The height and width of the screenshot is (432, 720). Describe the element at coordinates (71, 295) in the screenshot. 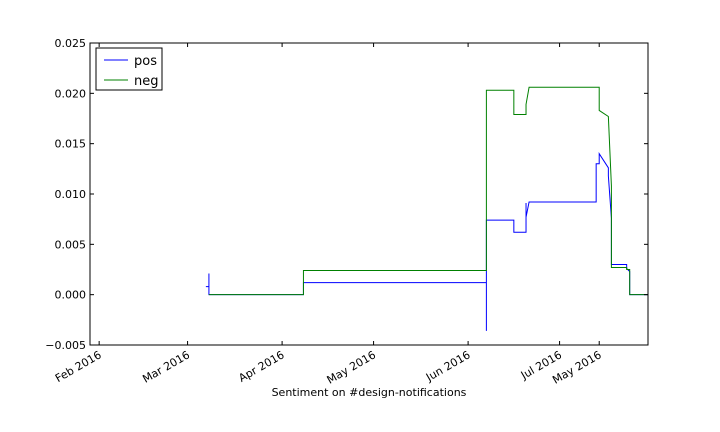

I see `y-tick-label: 0.000` at that location.